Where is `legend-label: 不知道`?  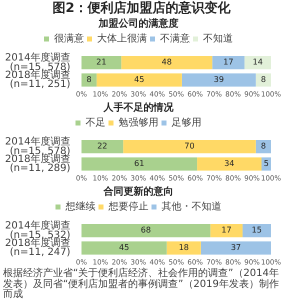
legend-label: 不知道 is located at coordinates (218, 38).